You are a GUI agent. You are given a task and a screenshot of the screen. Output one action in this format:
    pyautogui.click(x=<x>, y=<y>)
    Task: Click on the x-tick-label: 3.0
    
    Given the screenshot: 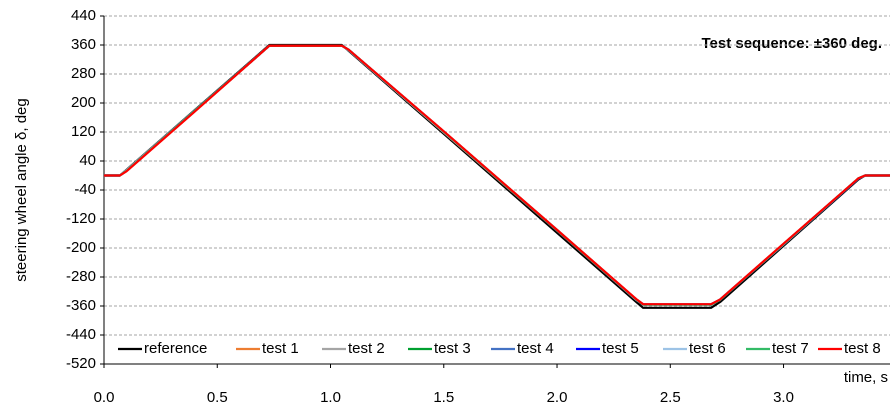 What is the action you would take?
    pyautogui.click(x=783, y=397)
    